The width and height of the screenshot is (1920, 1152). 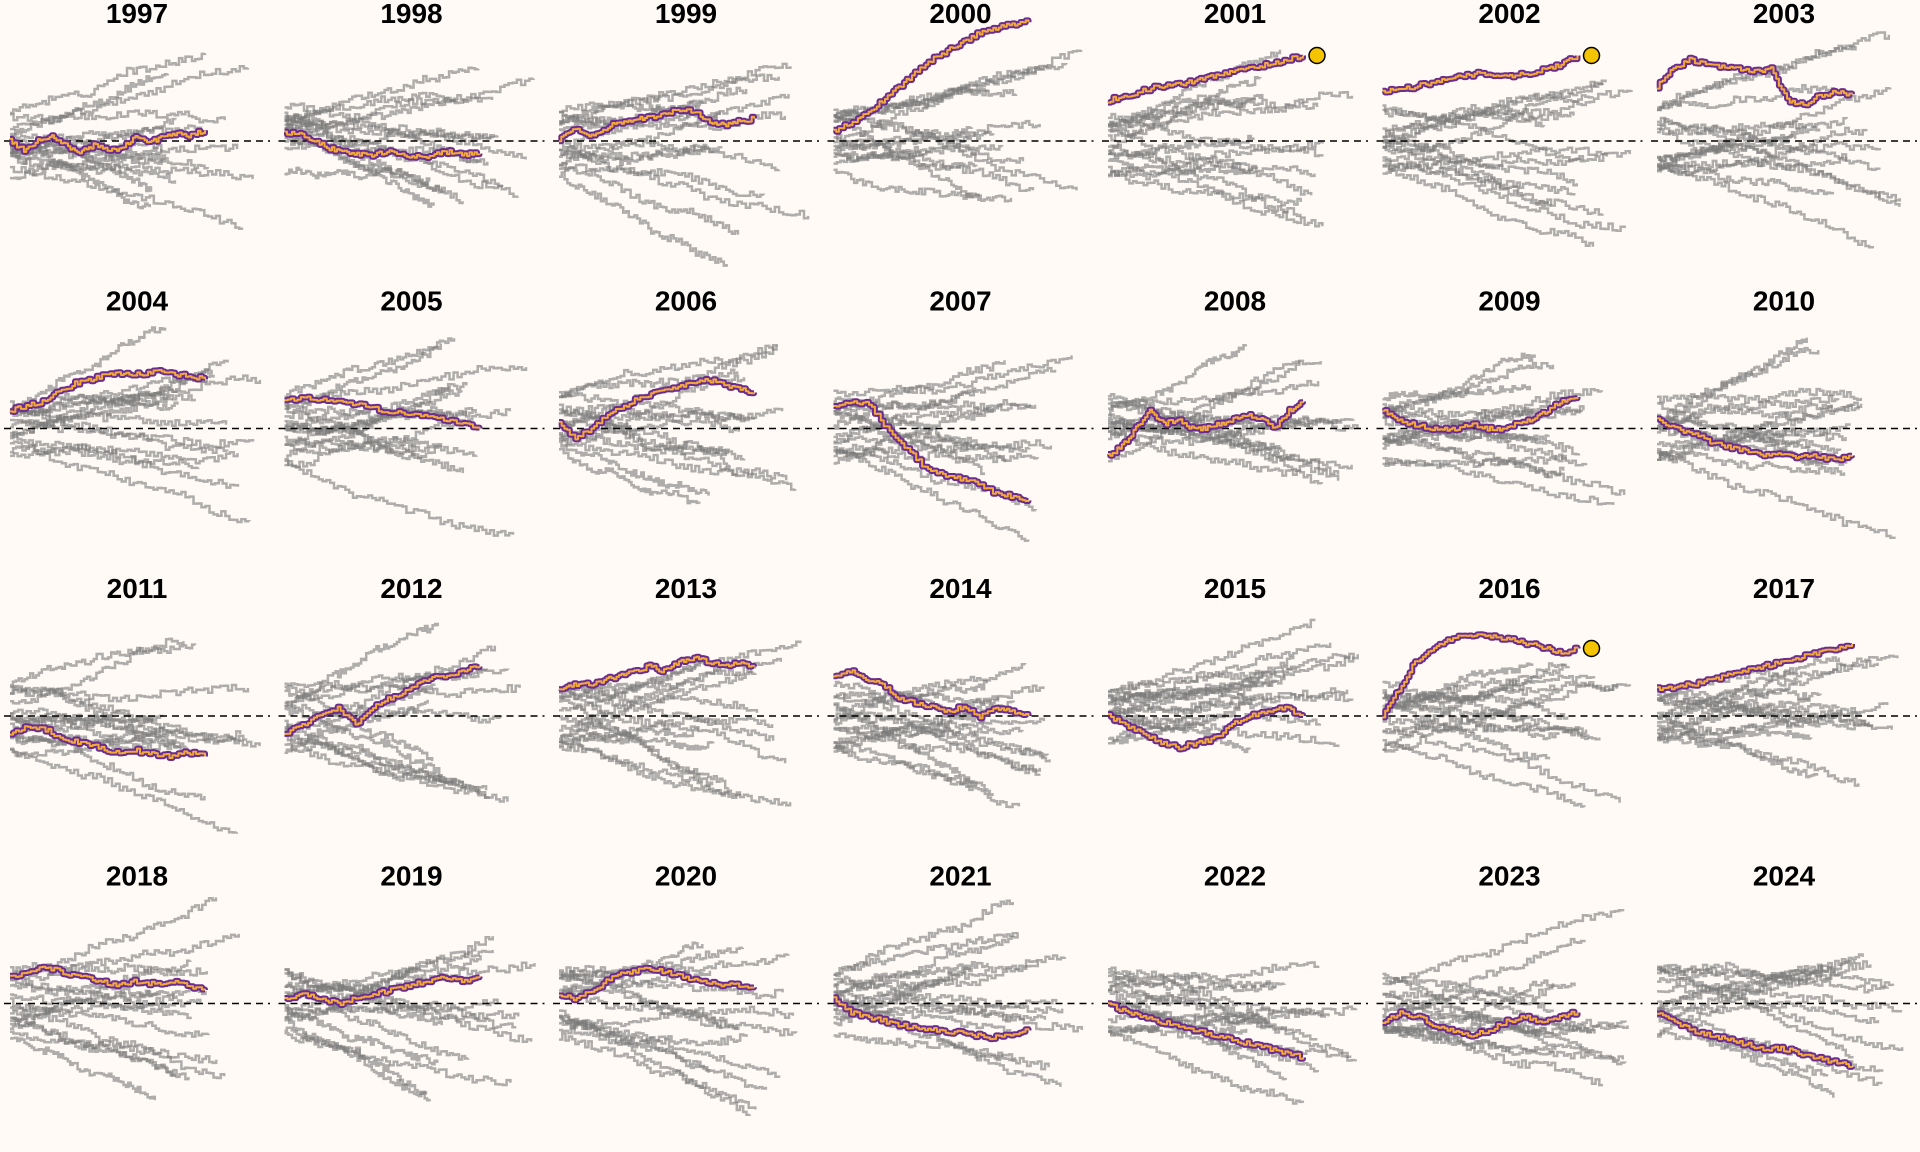 I want to click on panel-title: 2015, so click(x=1235, y=588).